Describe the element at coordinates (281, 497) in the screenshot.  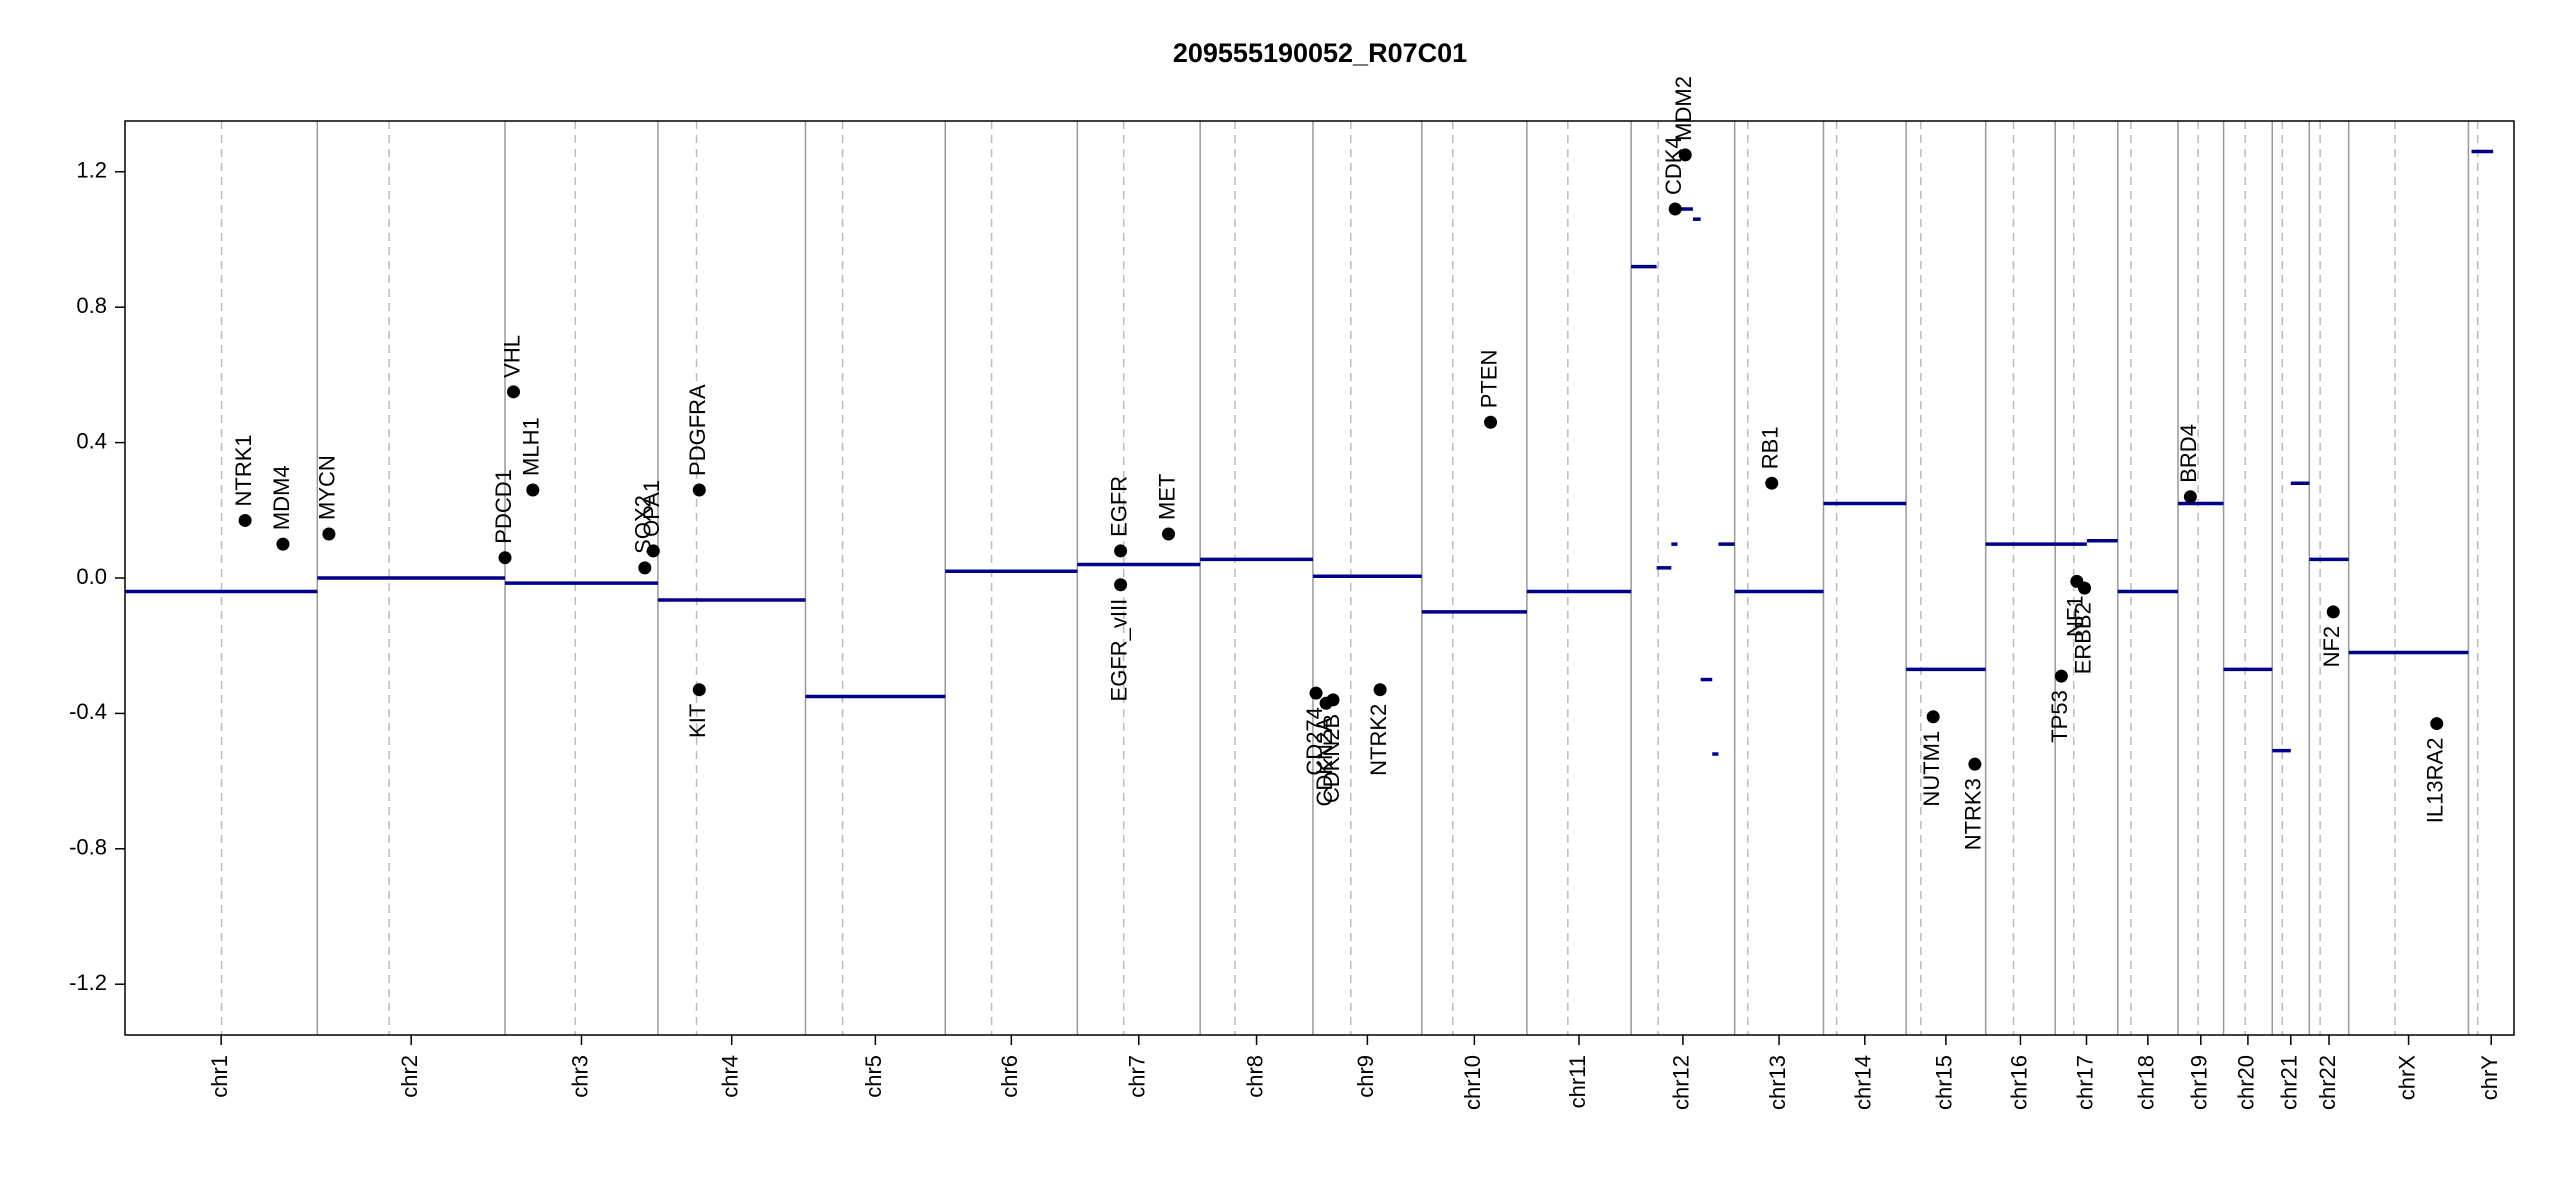
I see `gene-label: MDM4` at that location.